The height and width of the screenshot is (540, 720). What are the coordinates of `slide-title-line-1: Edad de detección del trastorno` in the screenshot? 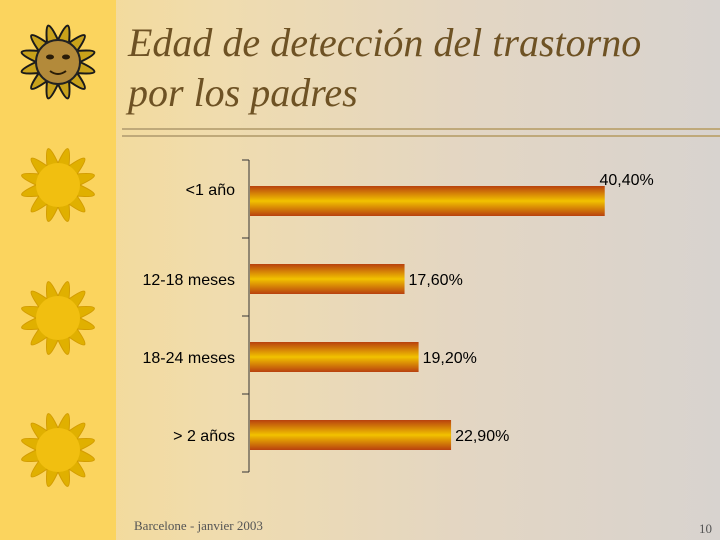 It's located at (385, 42).